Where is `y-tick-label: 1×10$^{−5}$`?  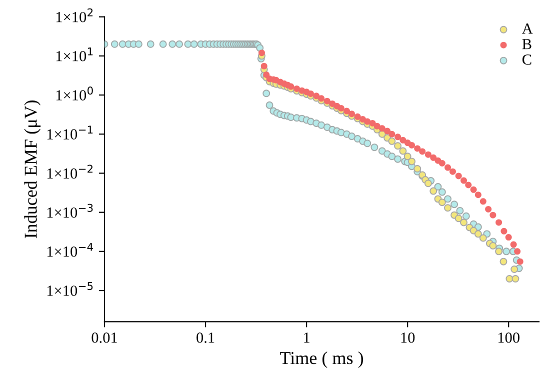 y-tick-label: 1×10$^{−5}$ is located at coordinates (70, 289).